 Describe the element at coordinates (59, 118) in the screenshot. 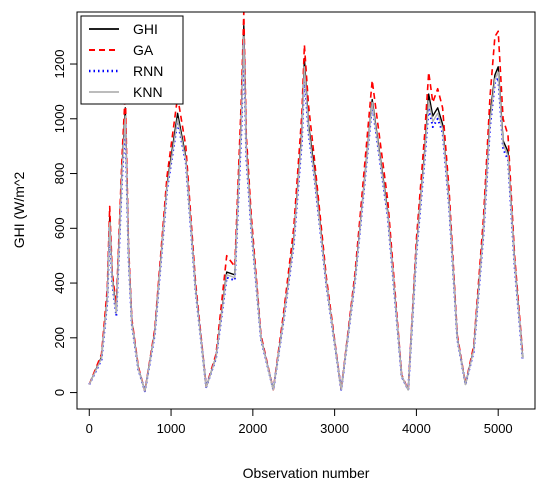

I see `y-tick-label: 1000` at that location.